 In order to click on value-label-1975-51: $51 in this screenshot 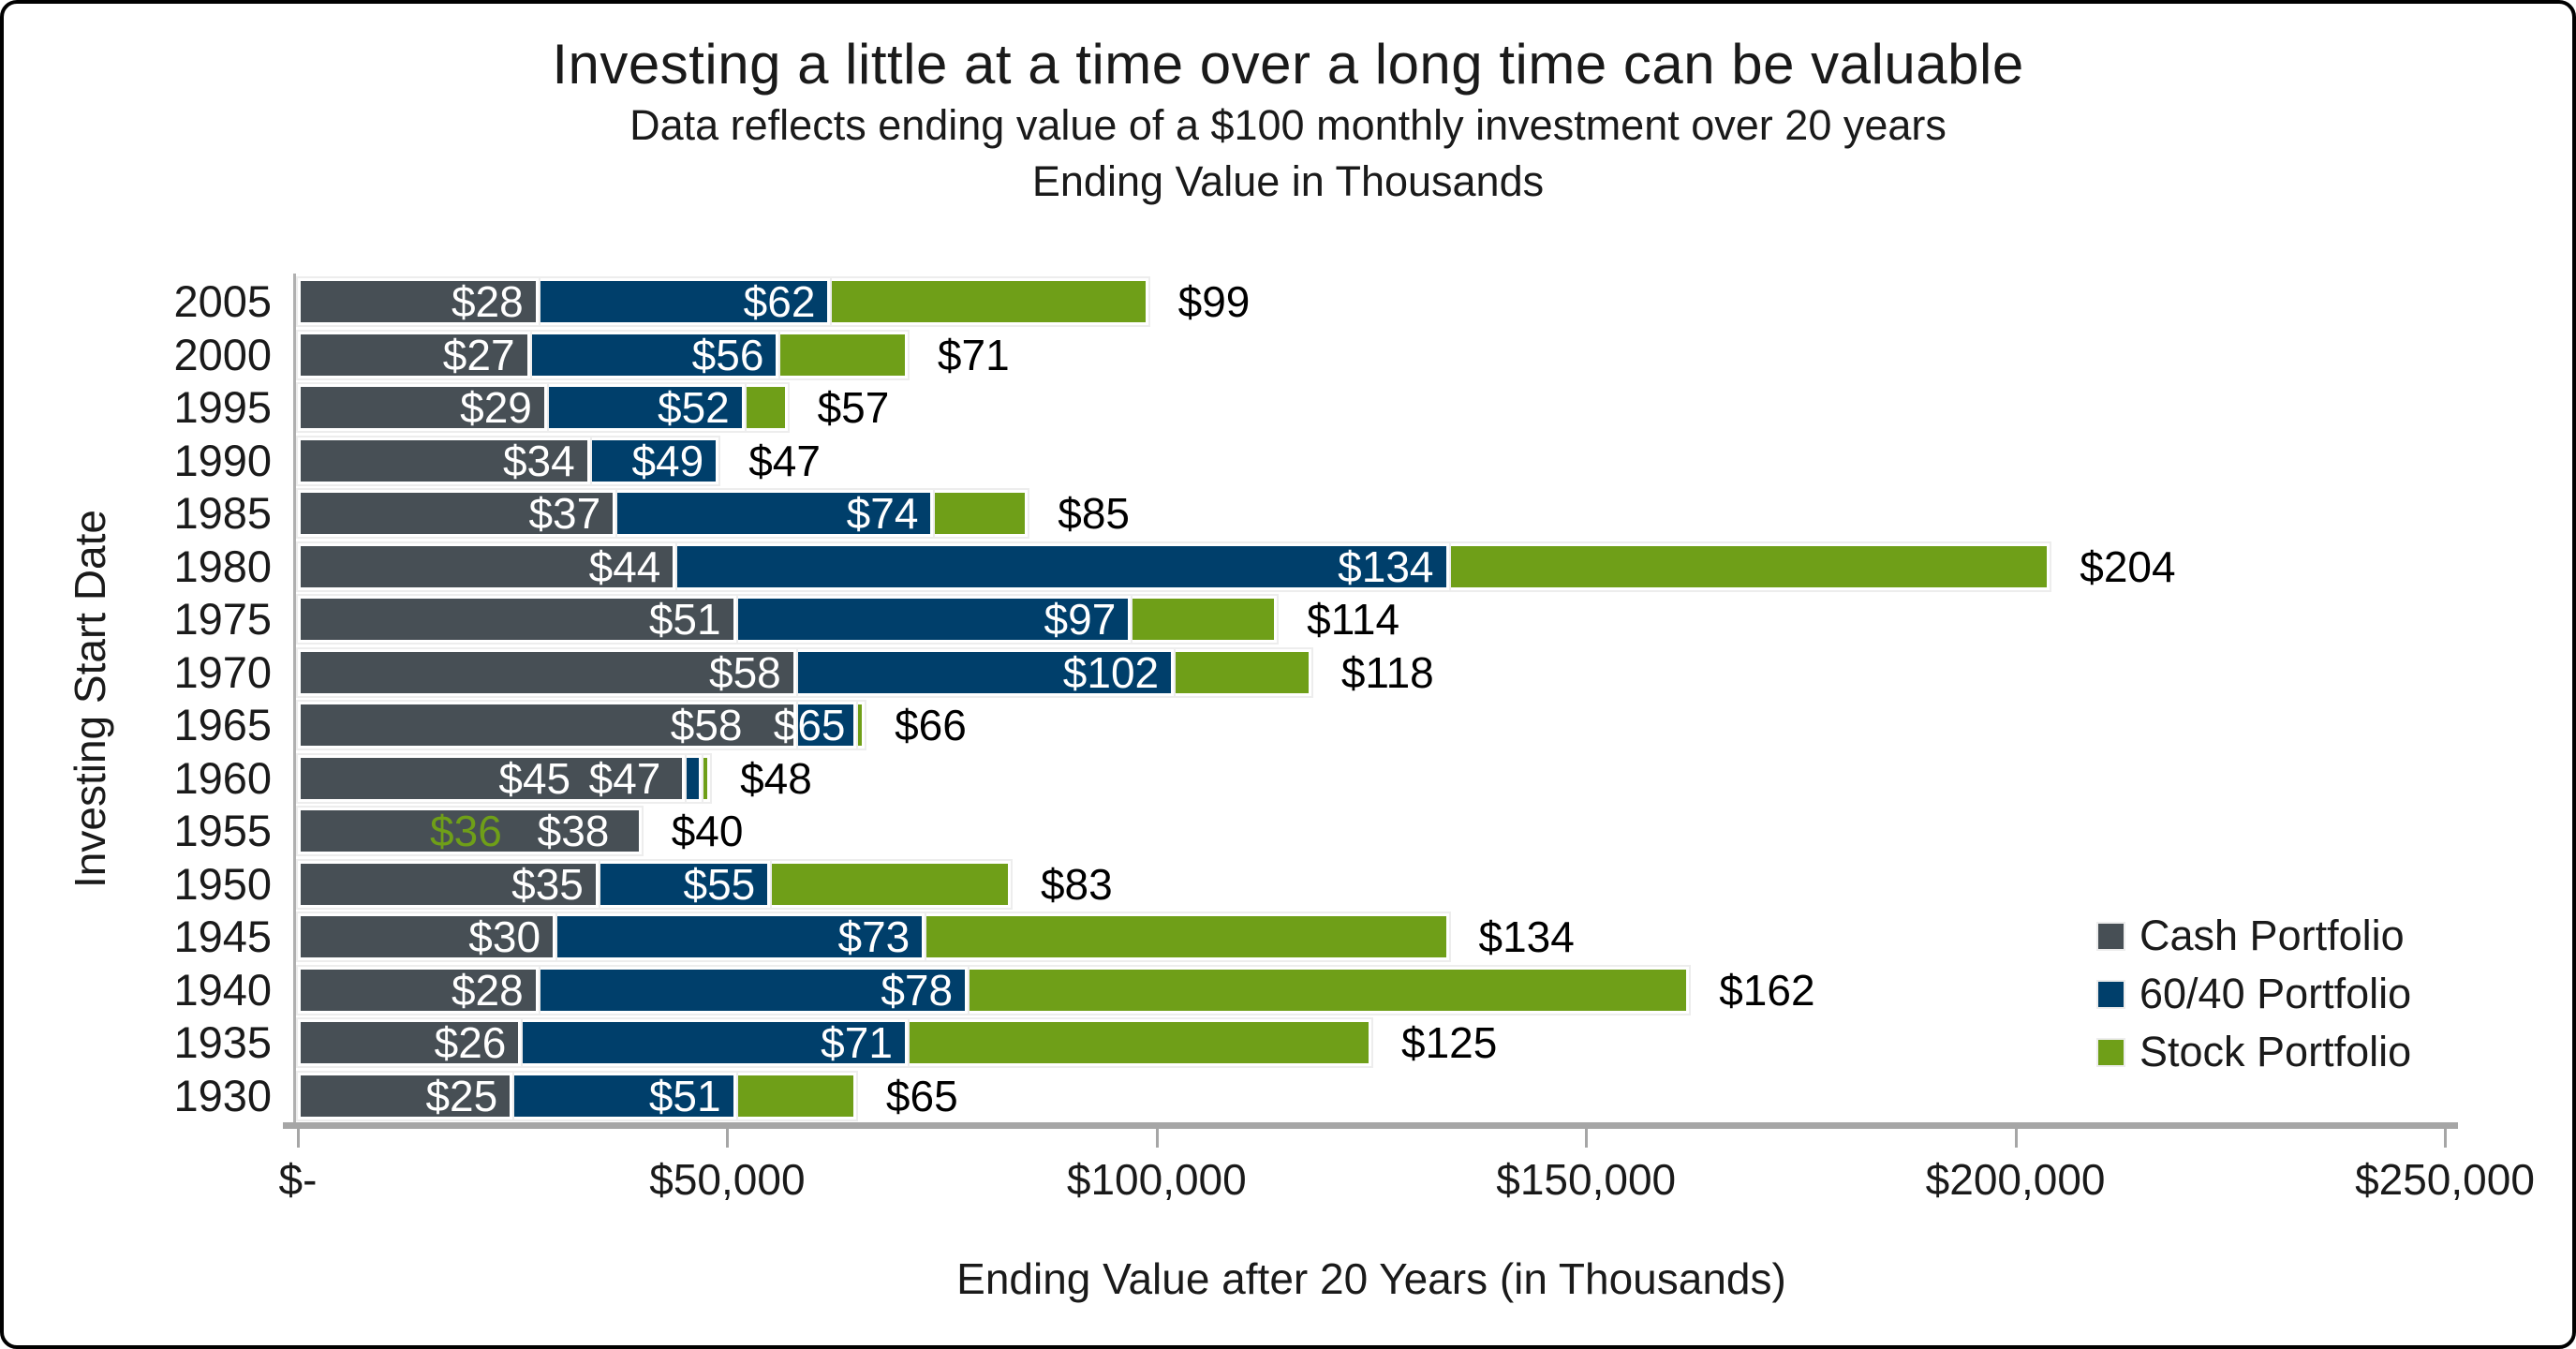, I will do `click(684, 619)`.